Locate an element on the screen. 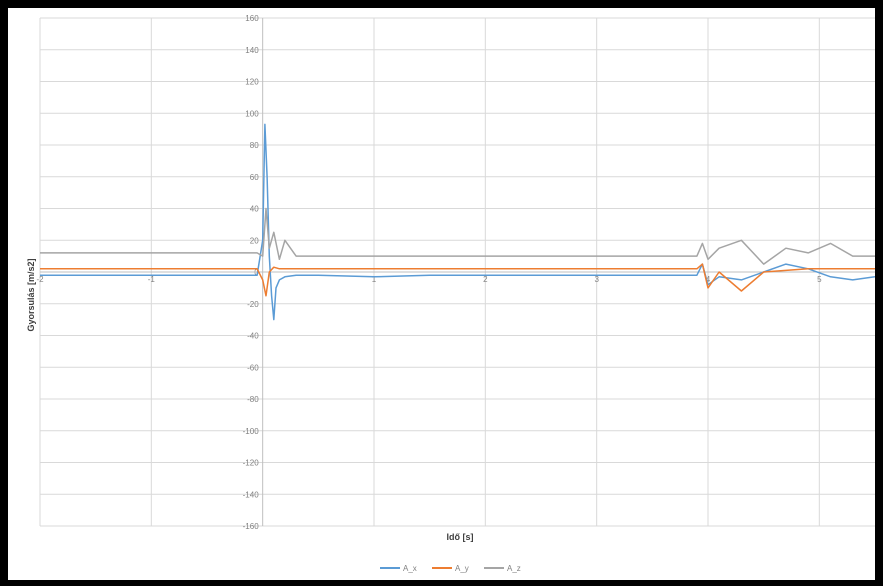 This screenshot has height=586, width=883. y-tick-label: -100 is located at coordinates (251, 431).